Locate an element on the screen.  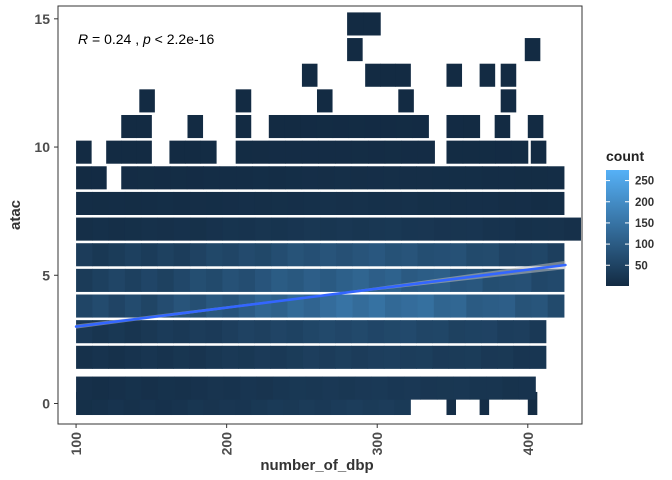
legend-tick-label: 200 is located at coordinates (644, 203).